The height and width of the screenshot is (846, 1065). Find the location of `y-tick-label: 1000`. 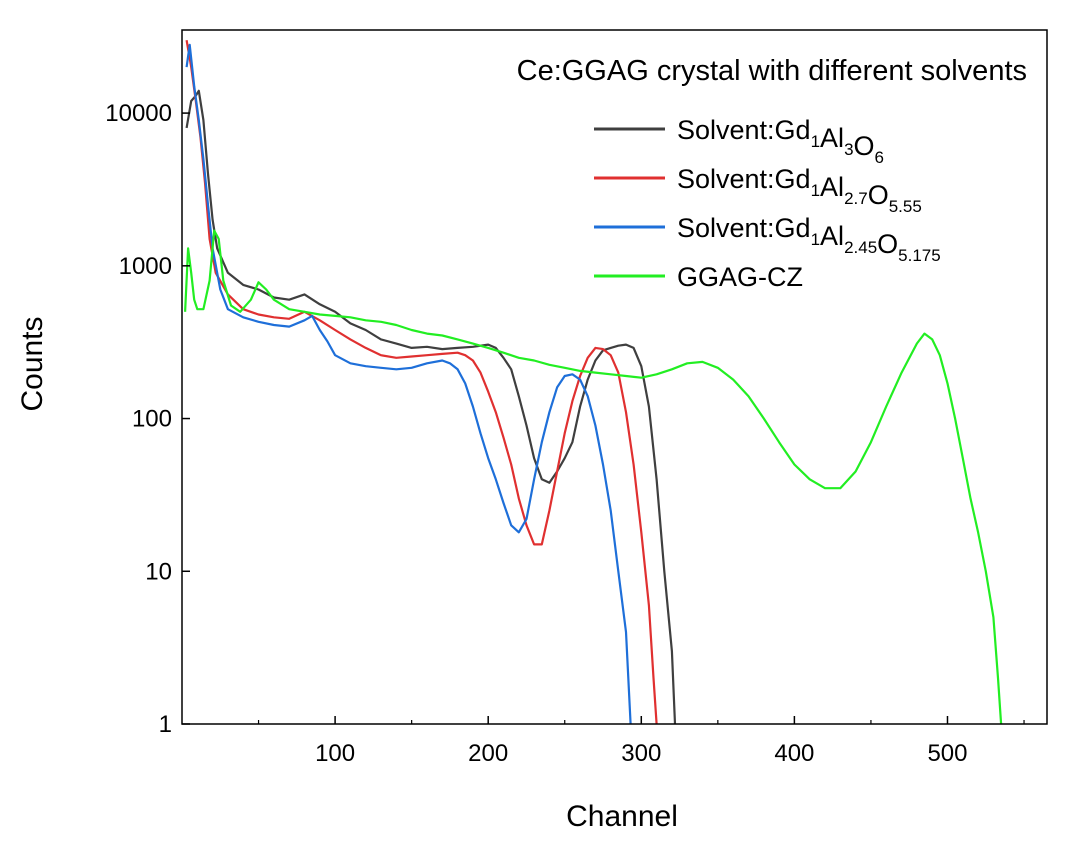

y-tick-label: 1000 is located at coordinates (145, 266).